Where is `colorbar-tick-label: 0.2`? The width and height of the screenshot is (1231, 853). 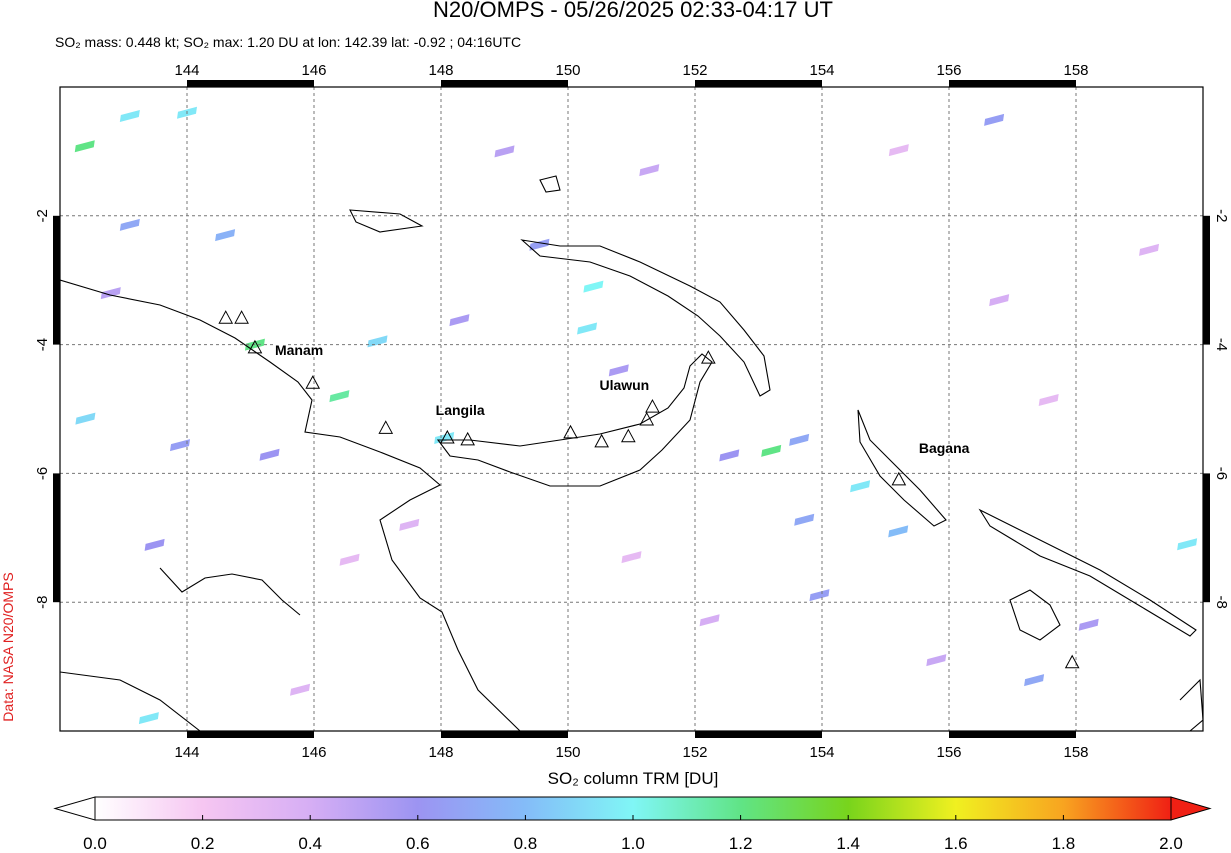 colorbar-tick-label: 0.2 is located at coordinates (203, 843).